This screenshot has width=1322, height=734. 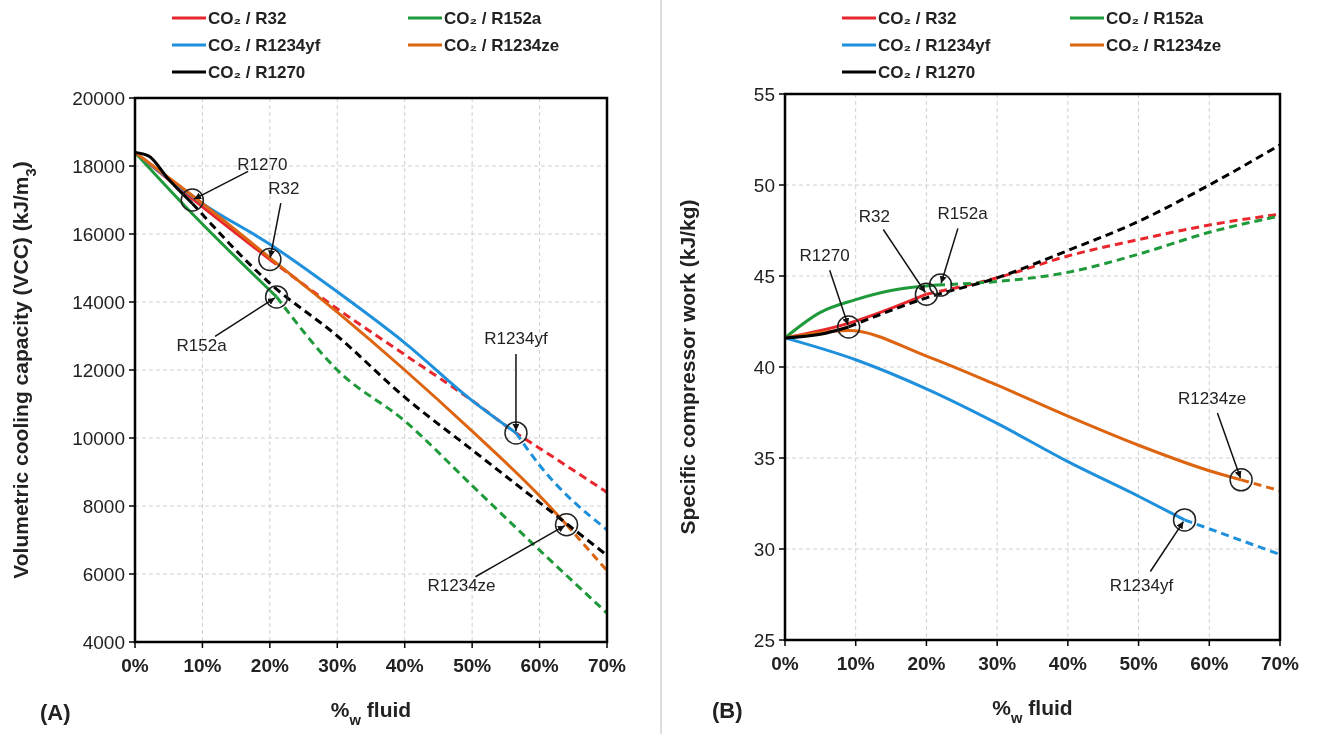 I want to click on y-tick-label: 18000, so click(x=98, y=166).